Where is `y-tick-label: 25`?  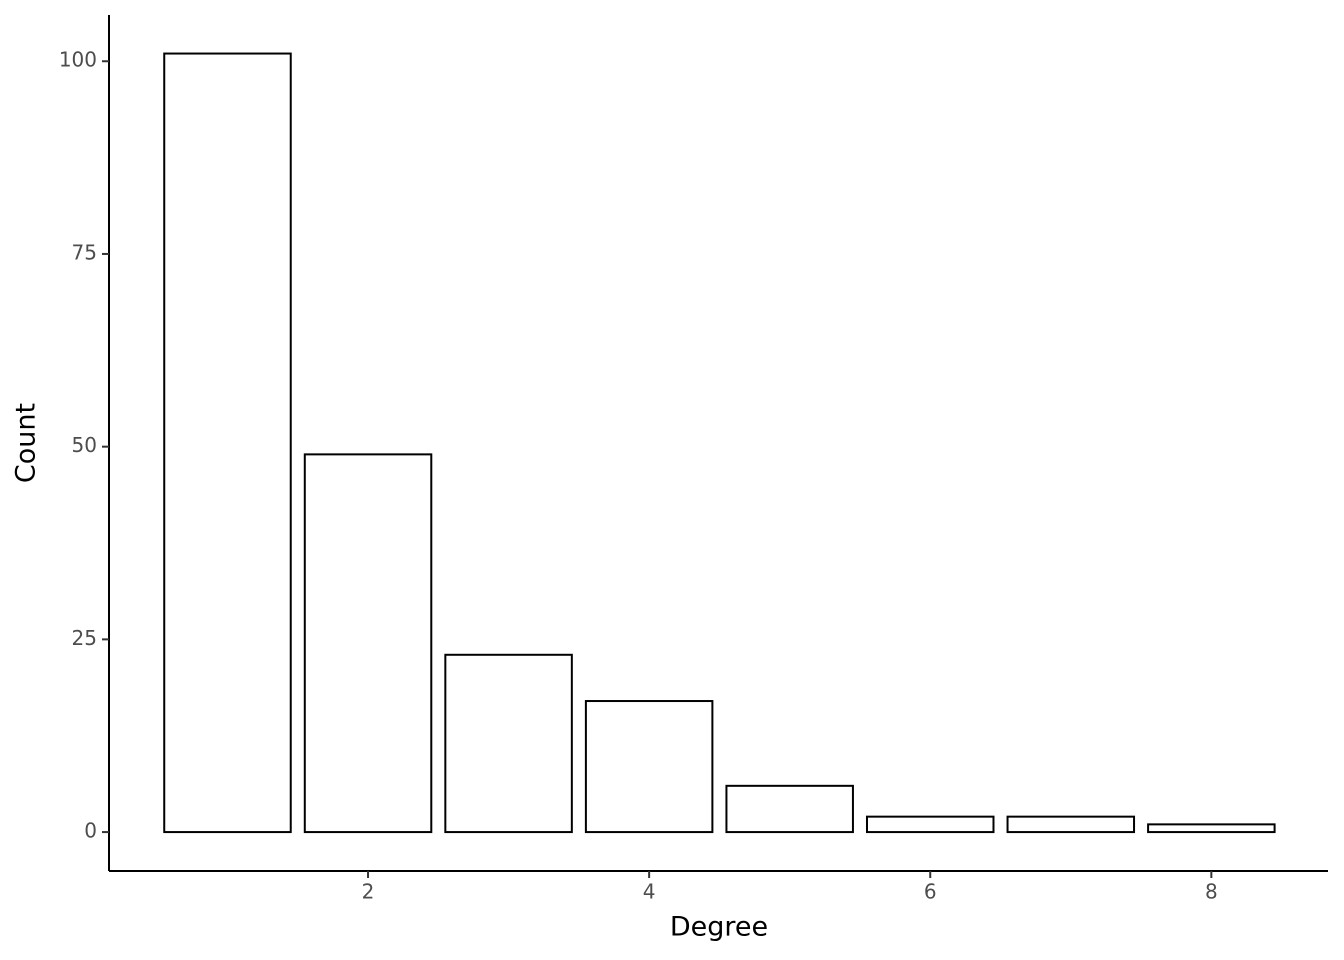 y-tick-label: 25 is located at coordinates (84, 638).